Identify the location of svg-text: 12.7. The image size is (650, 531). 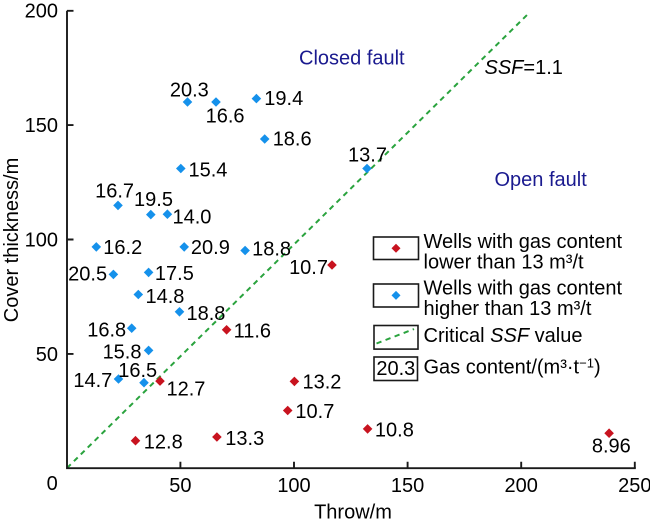
(186, 390).